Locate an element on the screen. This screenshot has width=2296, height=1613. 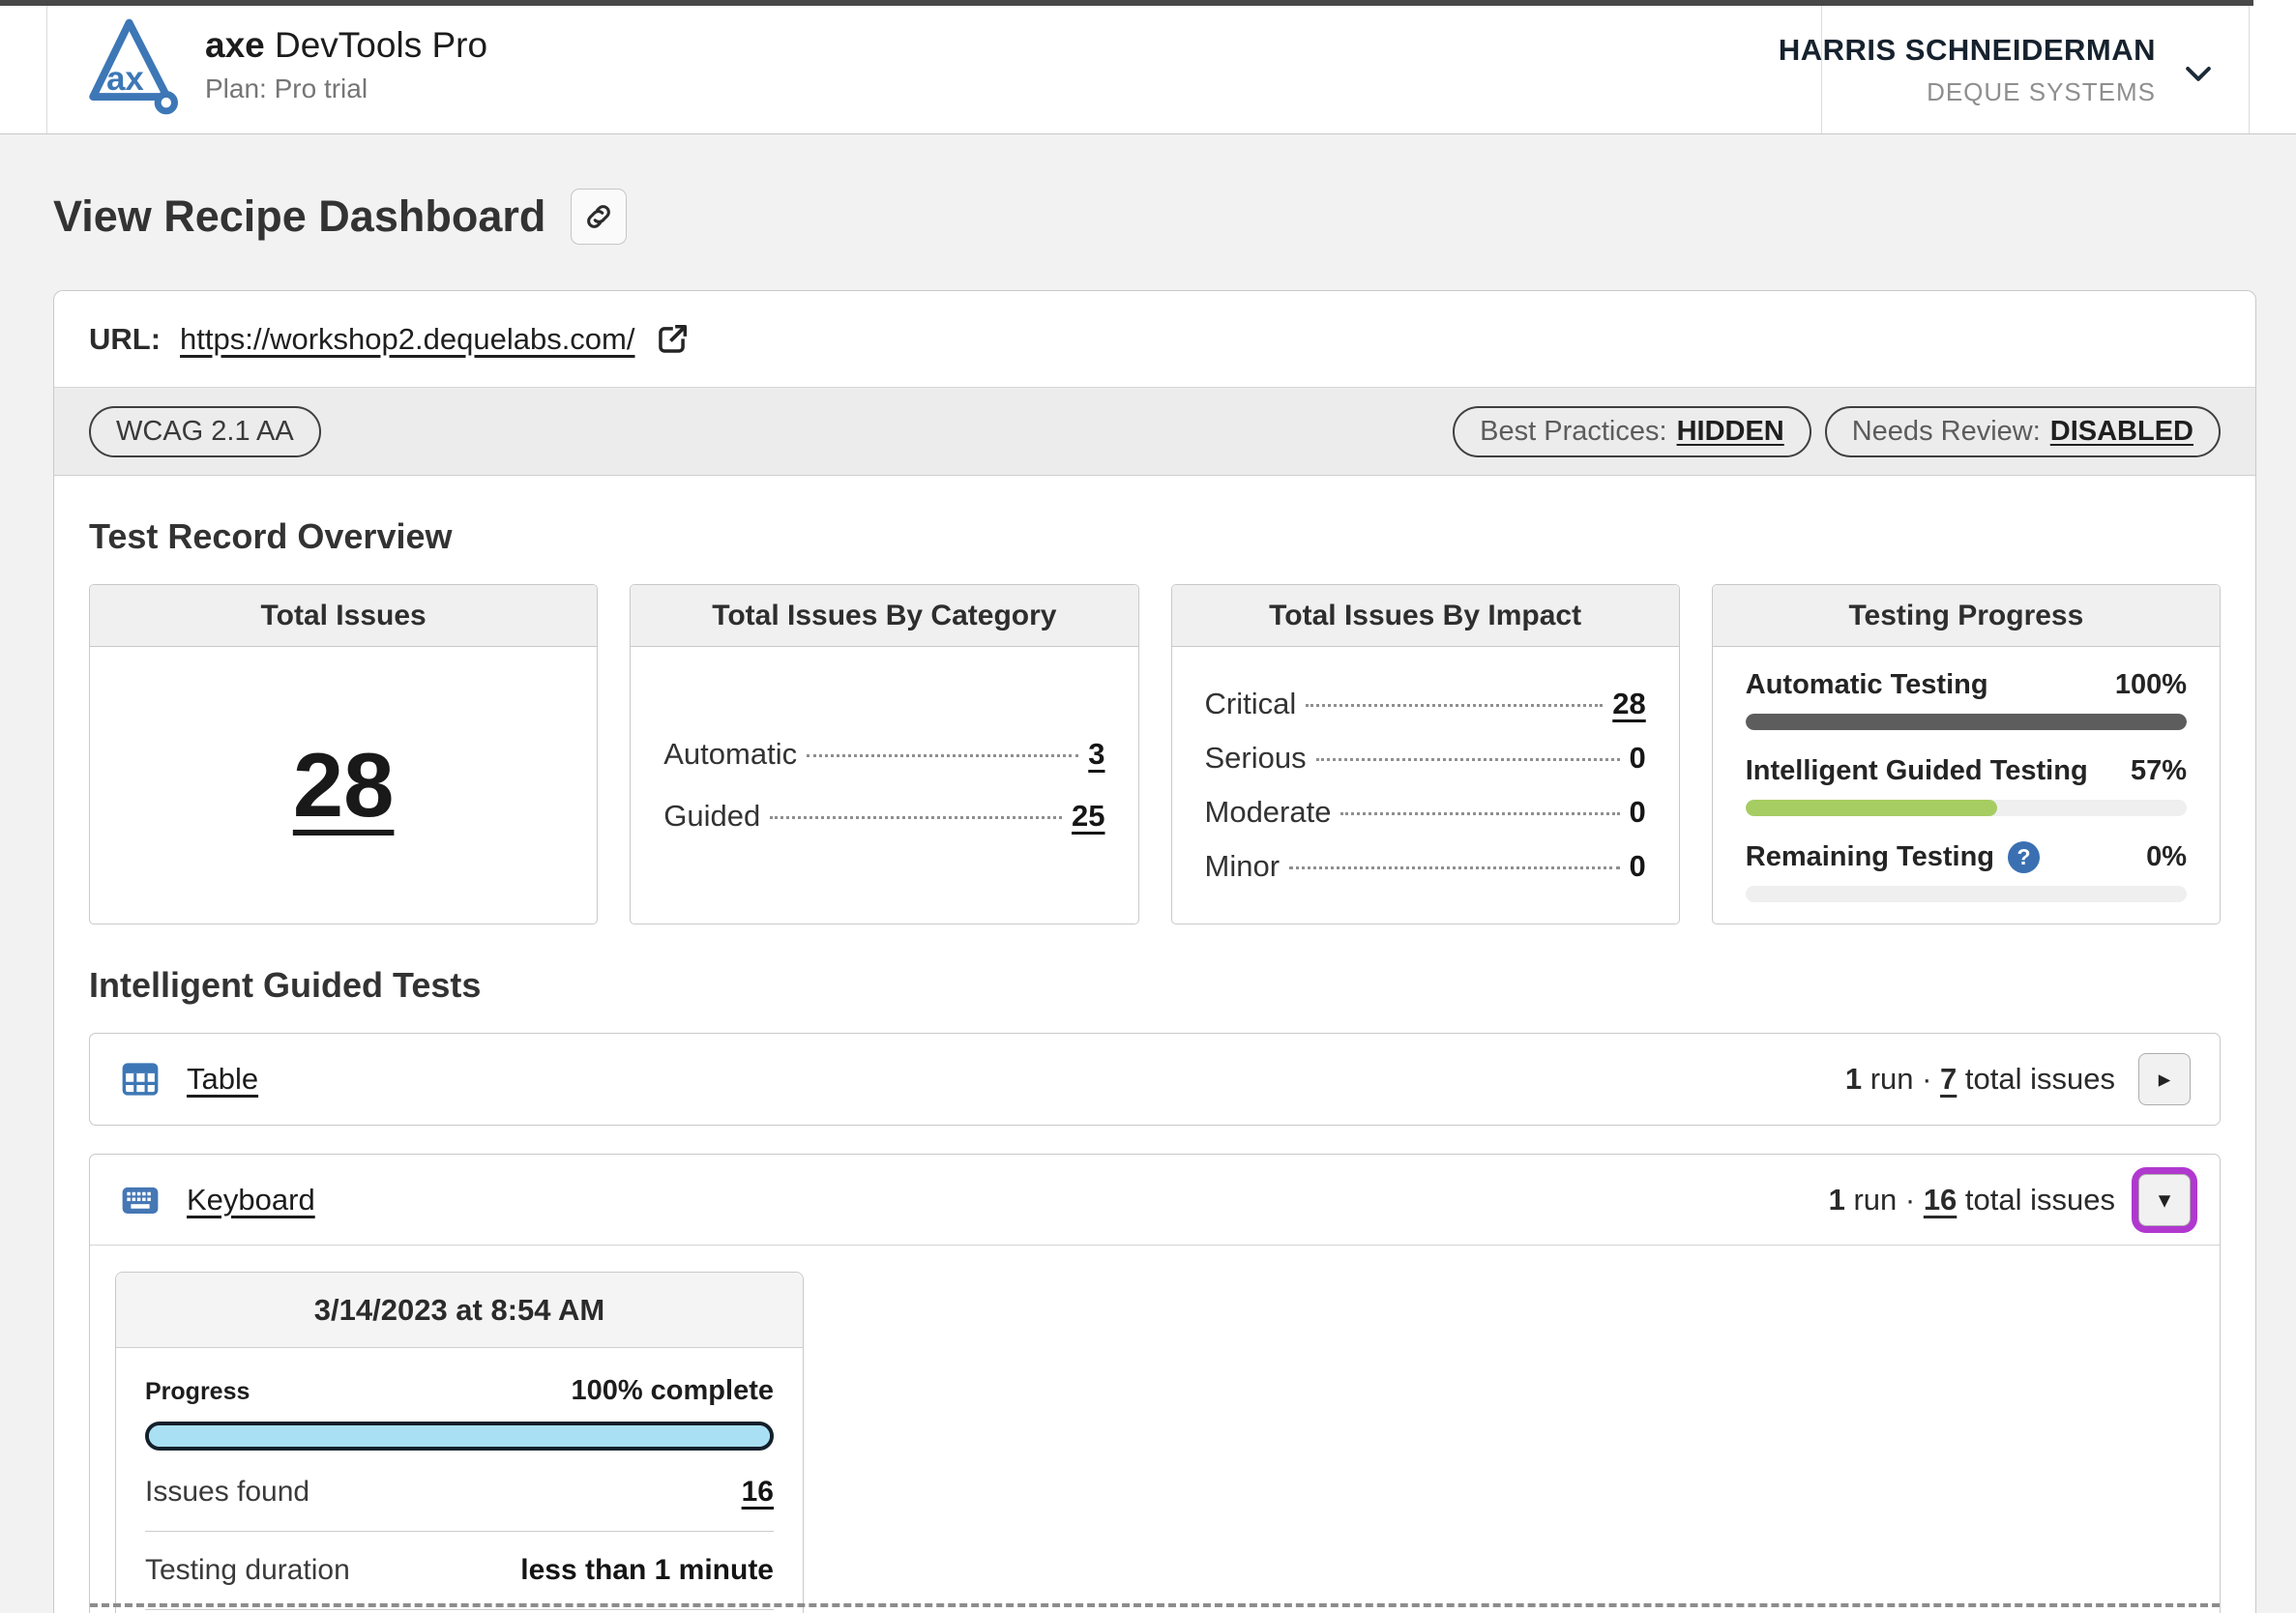
overview-heading: Test Record Overview is located at coordinates (271, 536).